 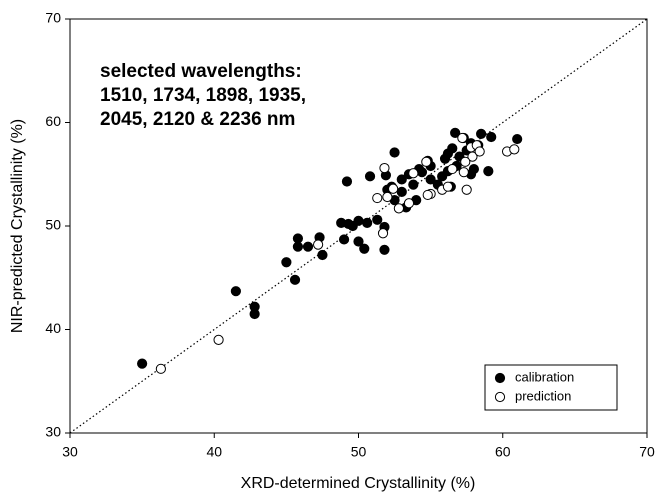 What do you see at coordinates (17, 226) in the screenshot?
I see `y-axis-label: NIR-predicted Crystallinity (%)` at bounding box center [17, 226].